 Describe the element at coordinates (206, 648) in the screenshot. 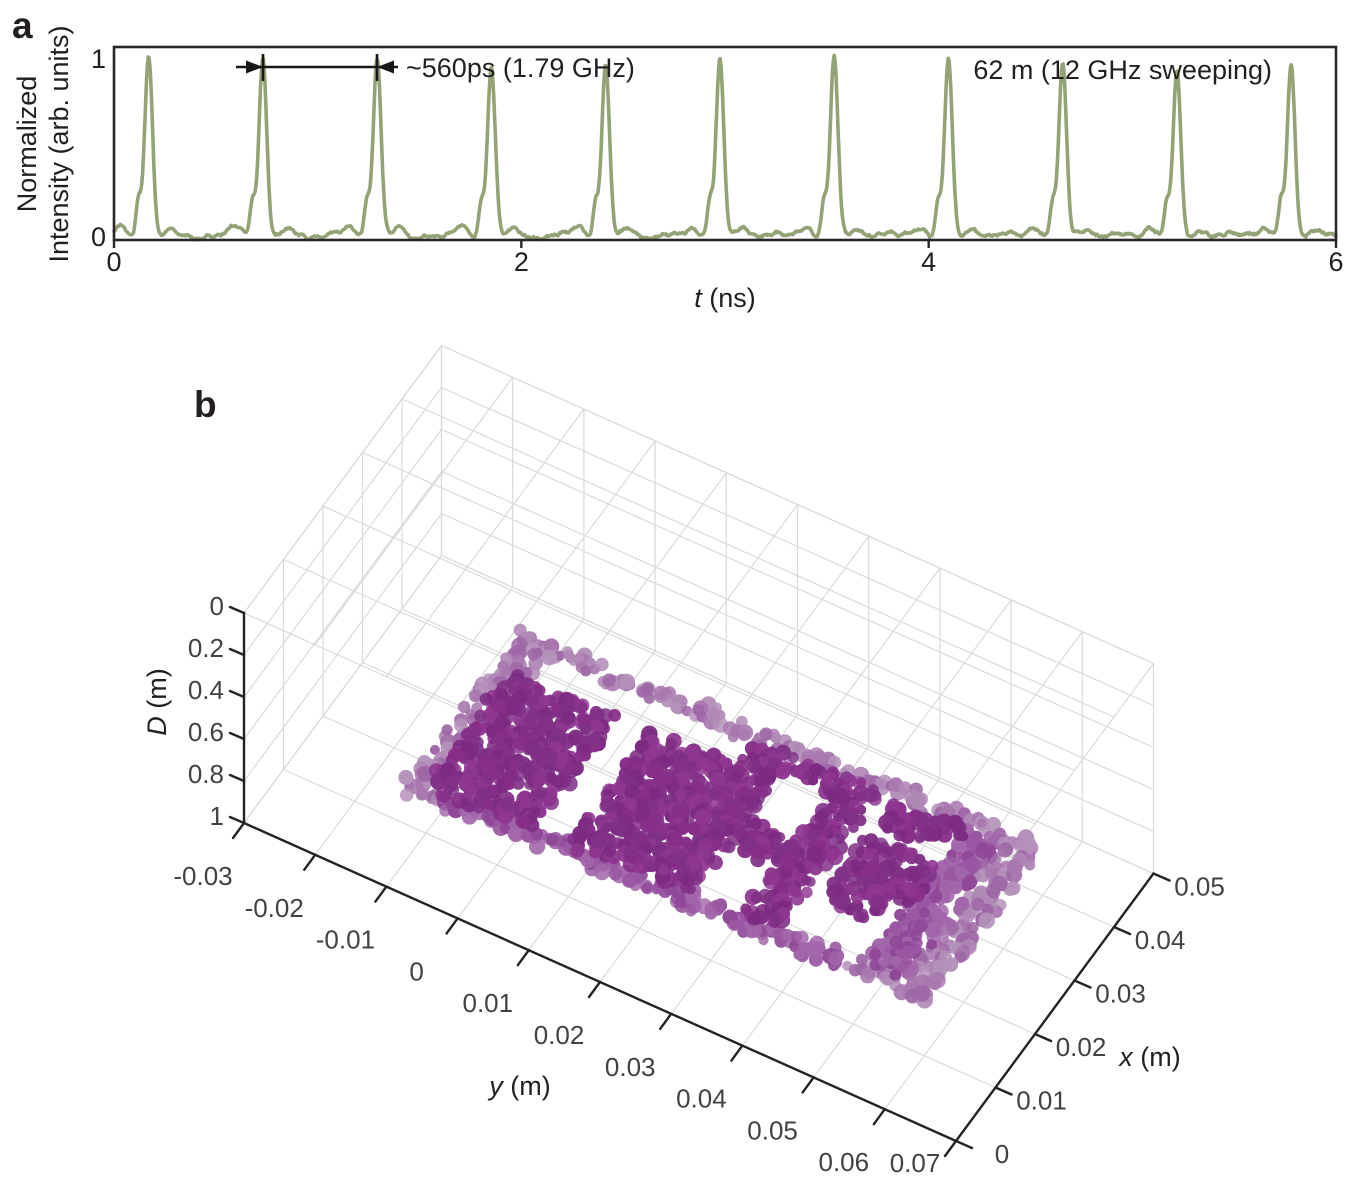

I see `panel-b-tick-label: 0.2` at that location.